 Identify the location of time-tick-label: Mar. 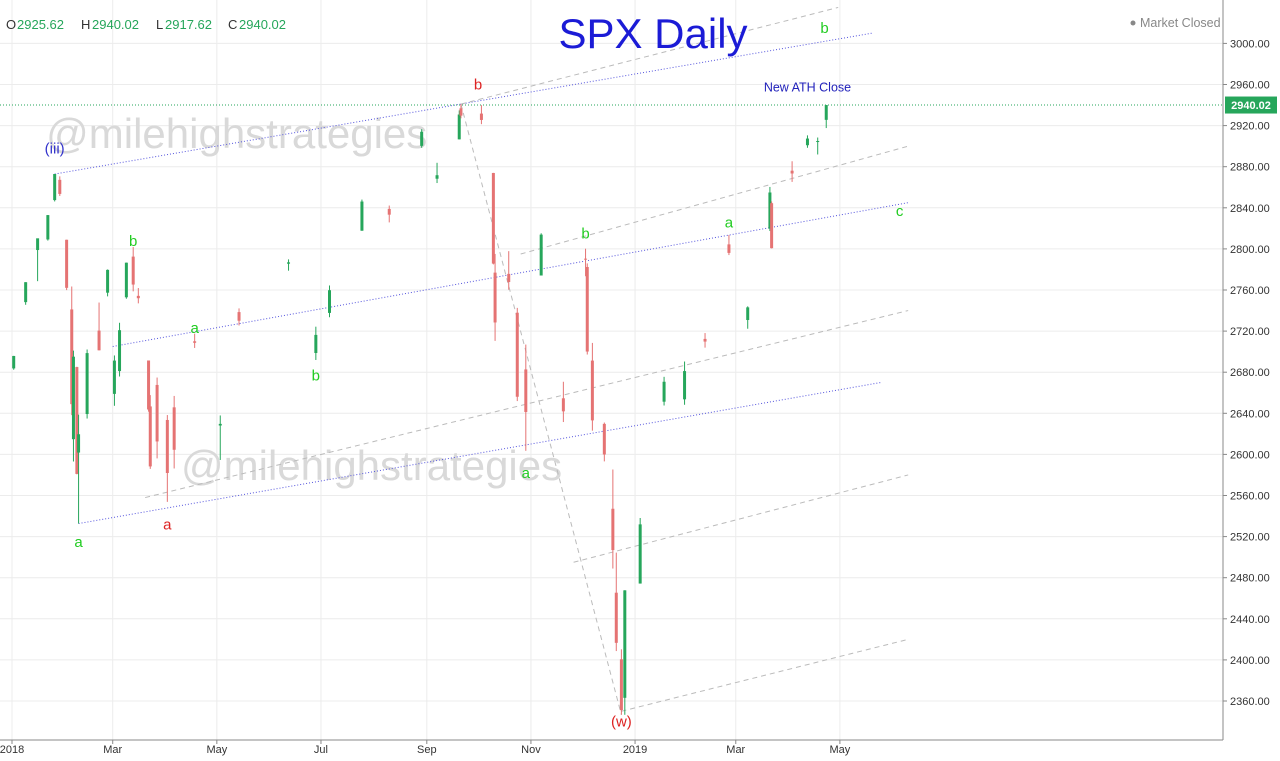
(112, 750).